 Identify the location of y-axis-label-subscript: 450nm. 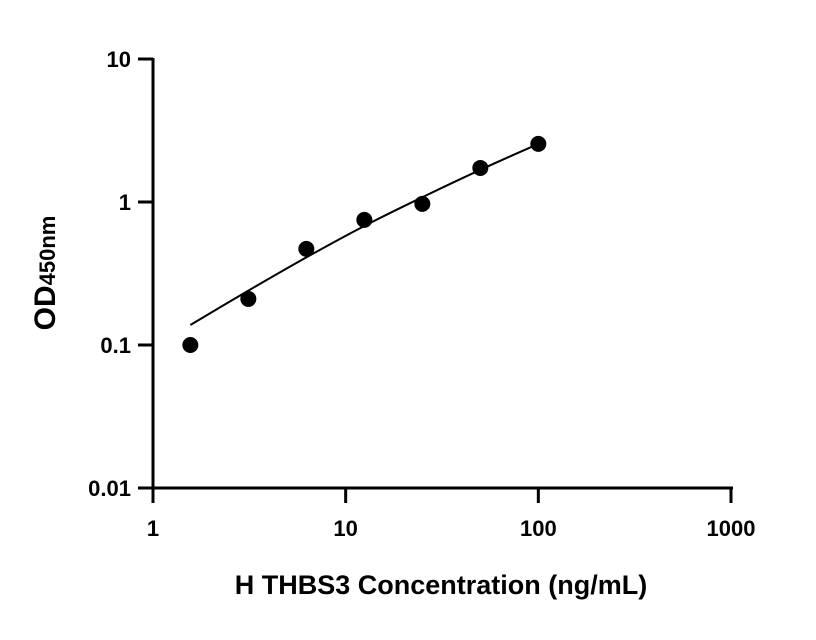
(47, 251).